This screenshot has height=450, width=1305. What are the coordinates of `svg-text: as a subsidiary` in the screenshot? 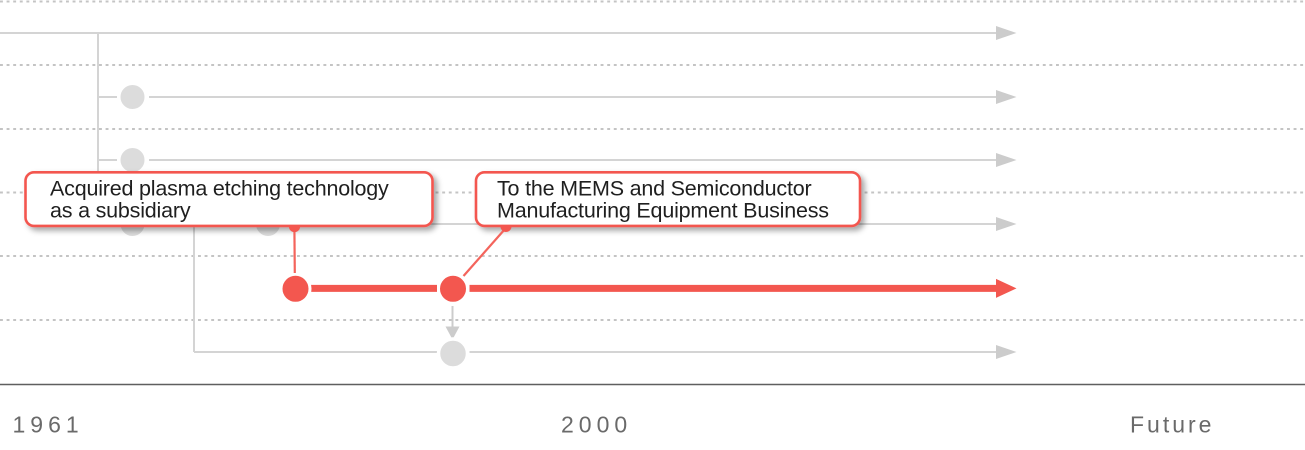 It's located at (120, 211).